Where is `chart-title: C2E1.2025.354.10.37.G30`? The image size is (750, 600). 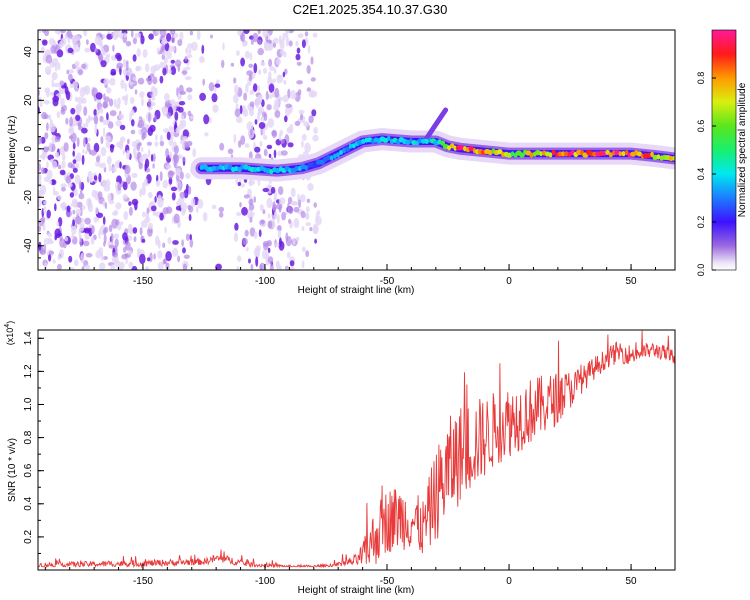 chart-title: C2E1.2025.354.10.37.G30 is located at coordinates (370, 9).